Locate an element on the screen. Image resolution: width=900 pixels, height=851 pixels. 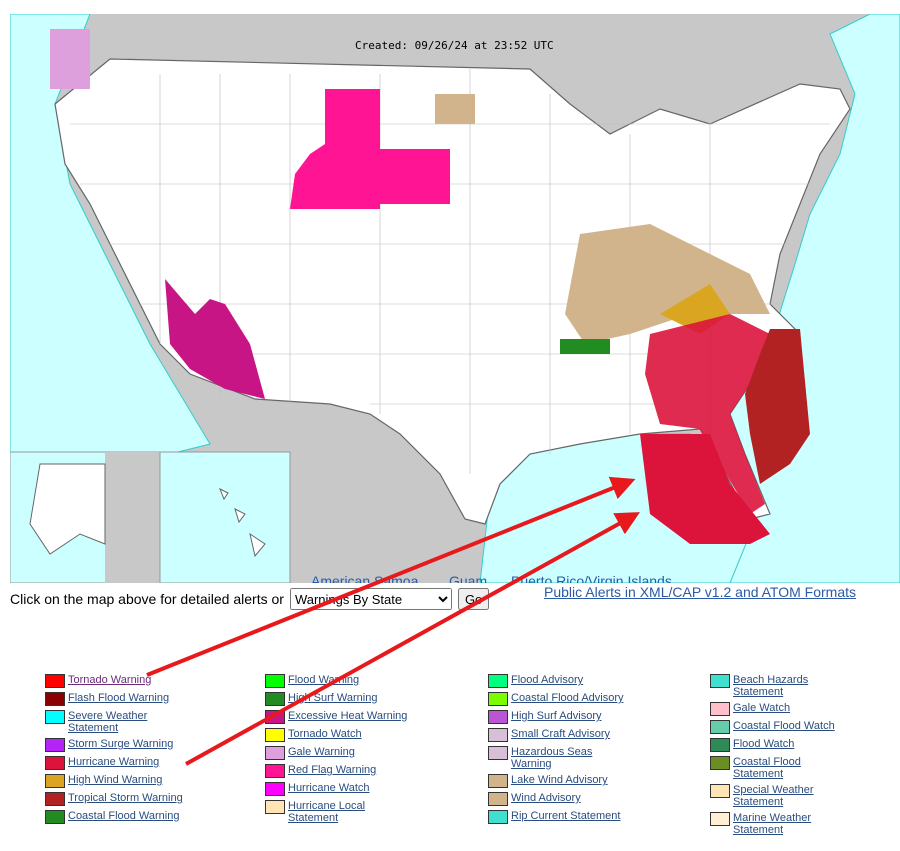
legend-item: Flash Flood Warning is located at coordinates (152, 699).